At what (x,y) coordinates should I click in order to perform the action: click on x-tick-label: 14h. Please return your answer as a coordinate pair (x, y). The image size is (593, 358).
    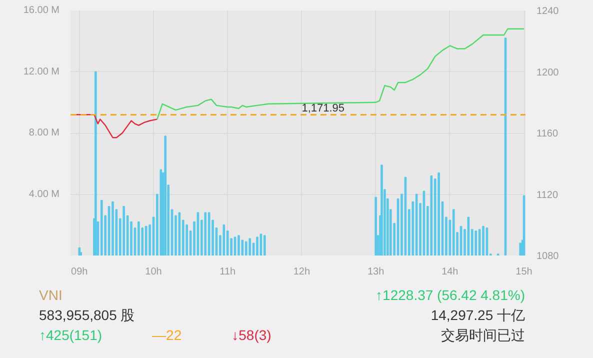
    Looking at the image, I should click on (450, 272).